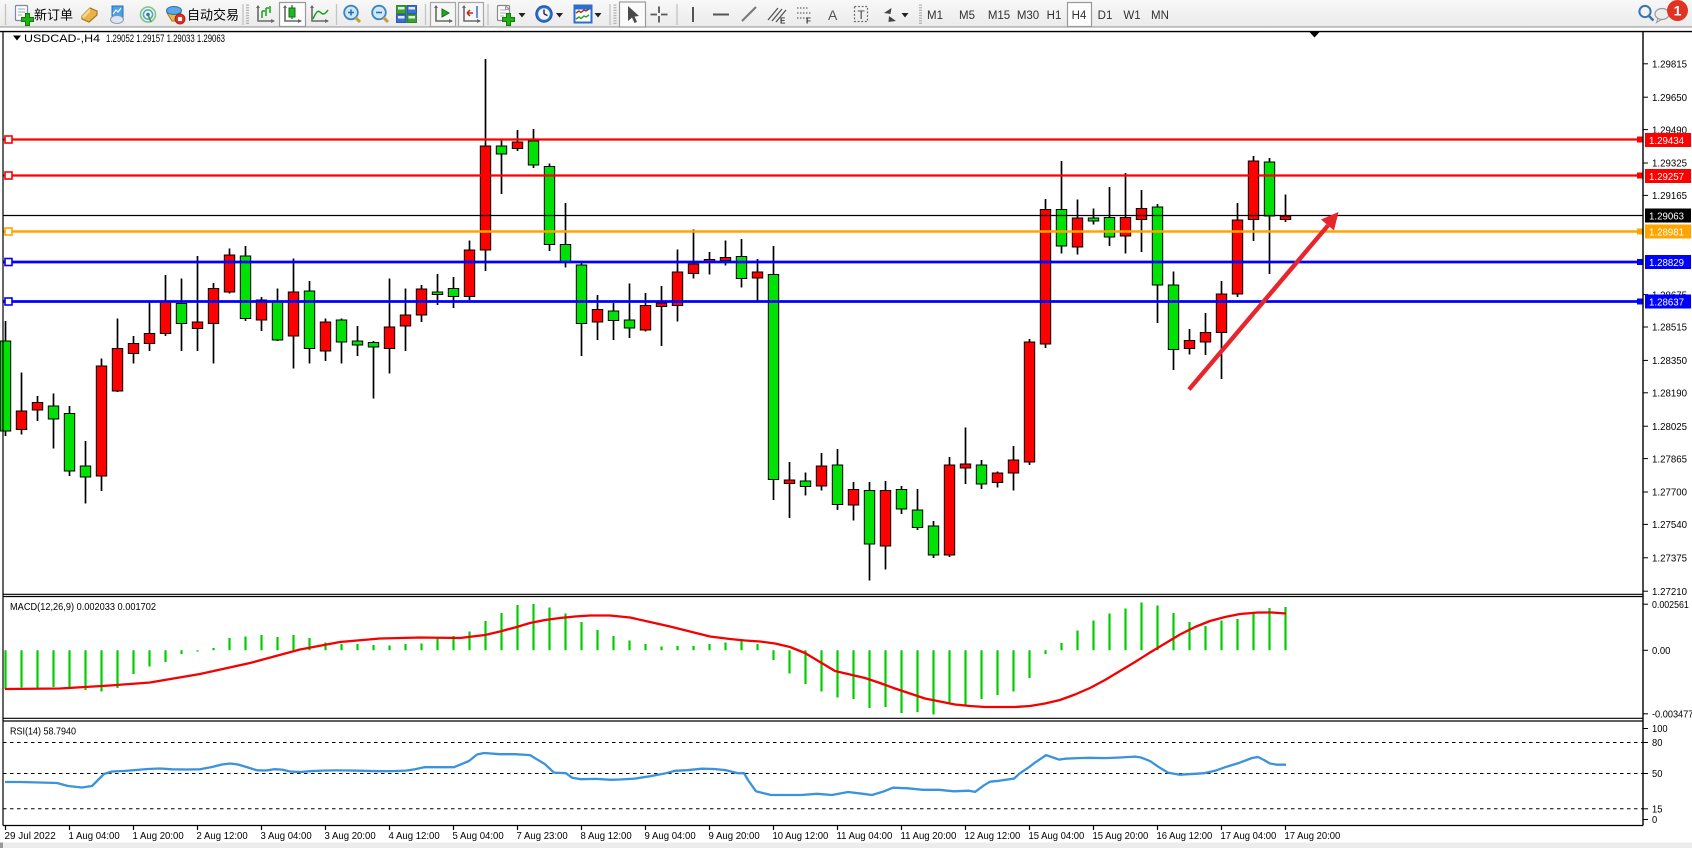 The image size is (1692, 848). Describe the element at coordinates (1670, 605) in the screenshot. I see `svg-text: 0.002561` at that location.